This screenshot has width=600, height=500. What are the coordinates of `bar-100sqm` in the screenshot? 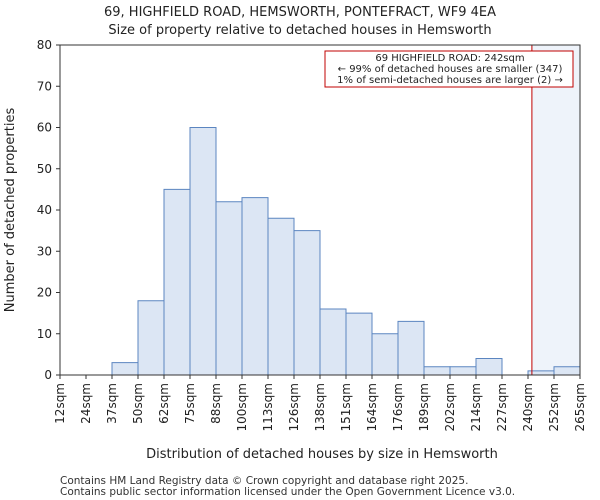 It's located at (255, 286).